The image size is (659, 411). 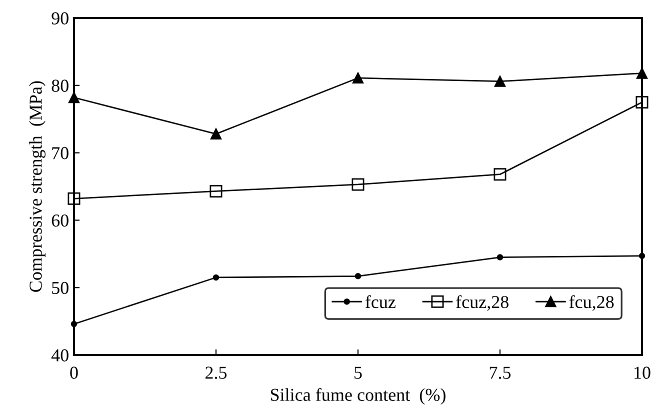 What do you see at coordinates (591, 303) in the screenshot?
I see `legend-label: fcu,28` at bounding box center [591, 303].